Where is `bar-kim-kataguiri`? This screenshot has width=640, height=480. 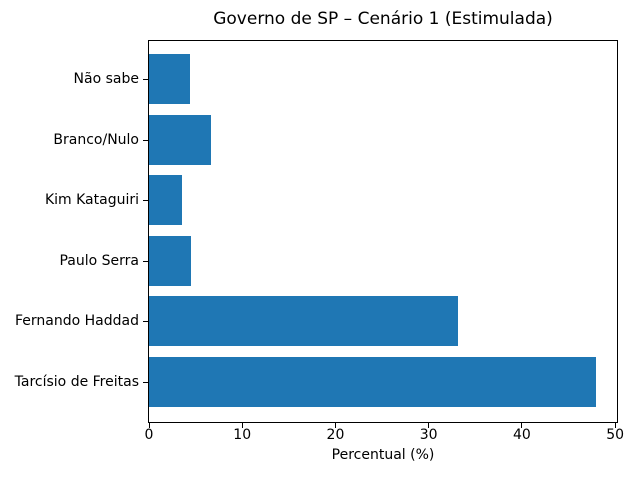 bar-kim-kataguiri is located at coordinates (165, 200).